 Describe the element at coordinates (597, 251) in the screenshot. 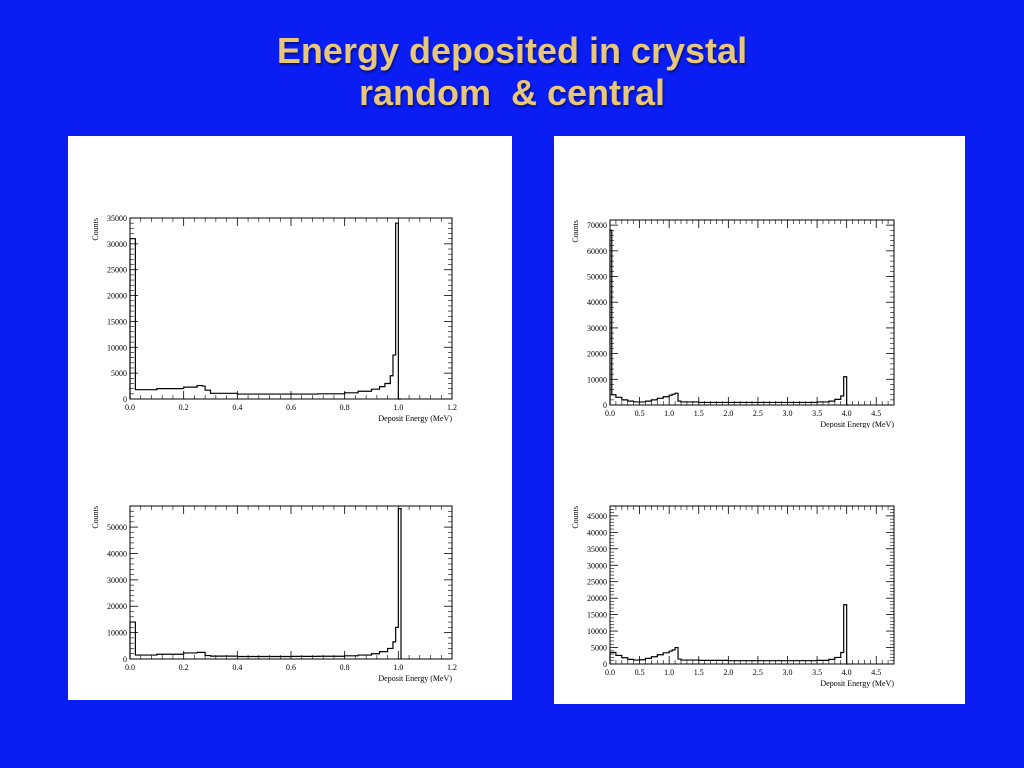

I see `y-tick-label: 60000` at that location.